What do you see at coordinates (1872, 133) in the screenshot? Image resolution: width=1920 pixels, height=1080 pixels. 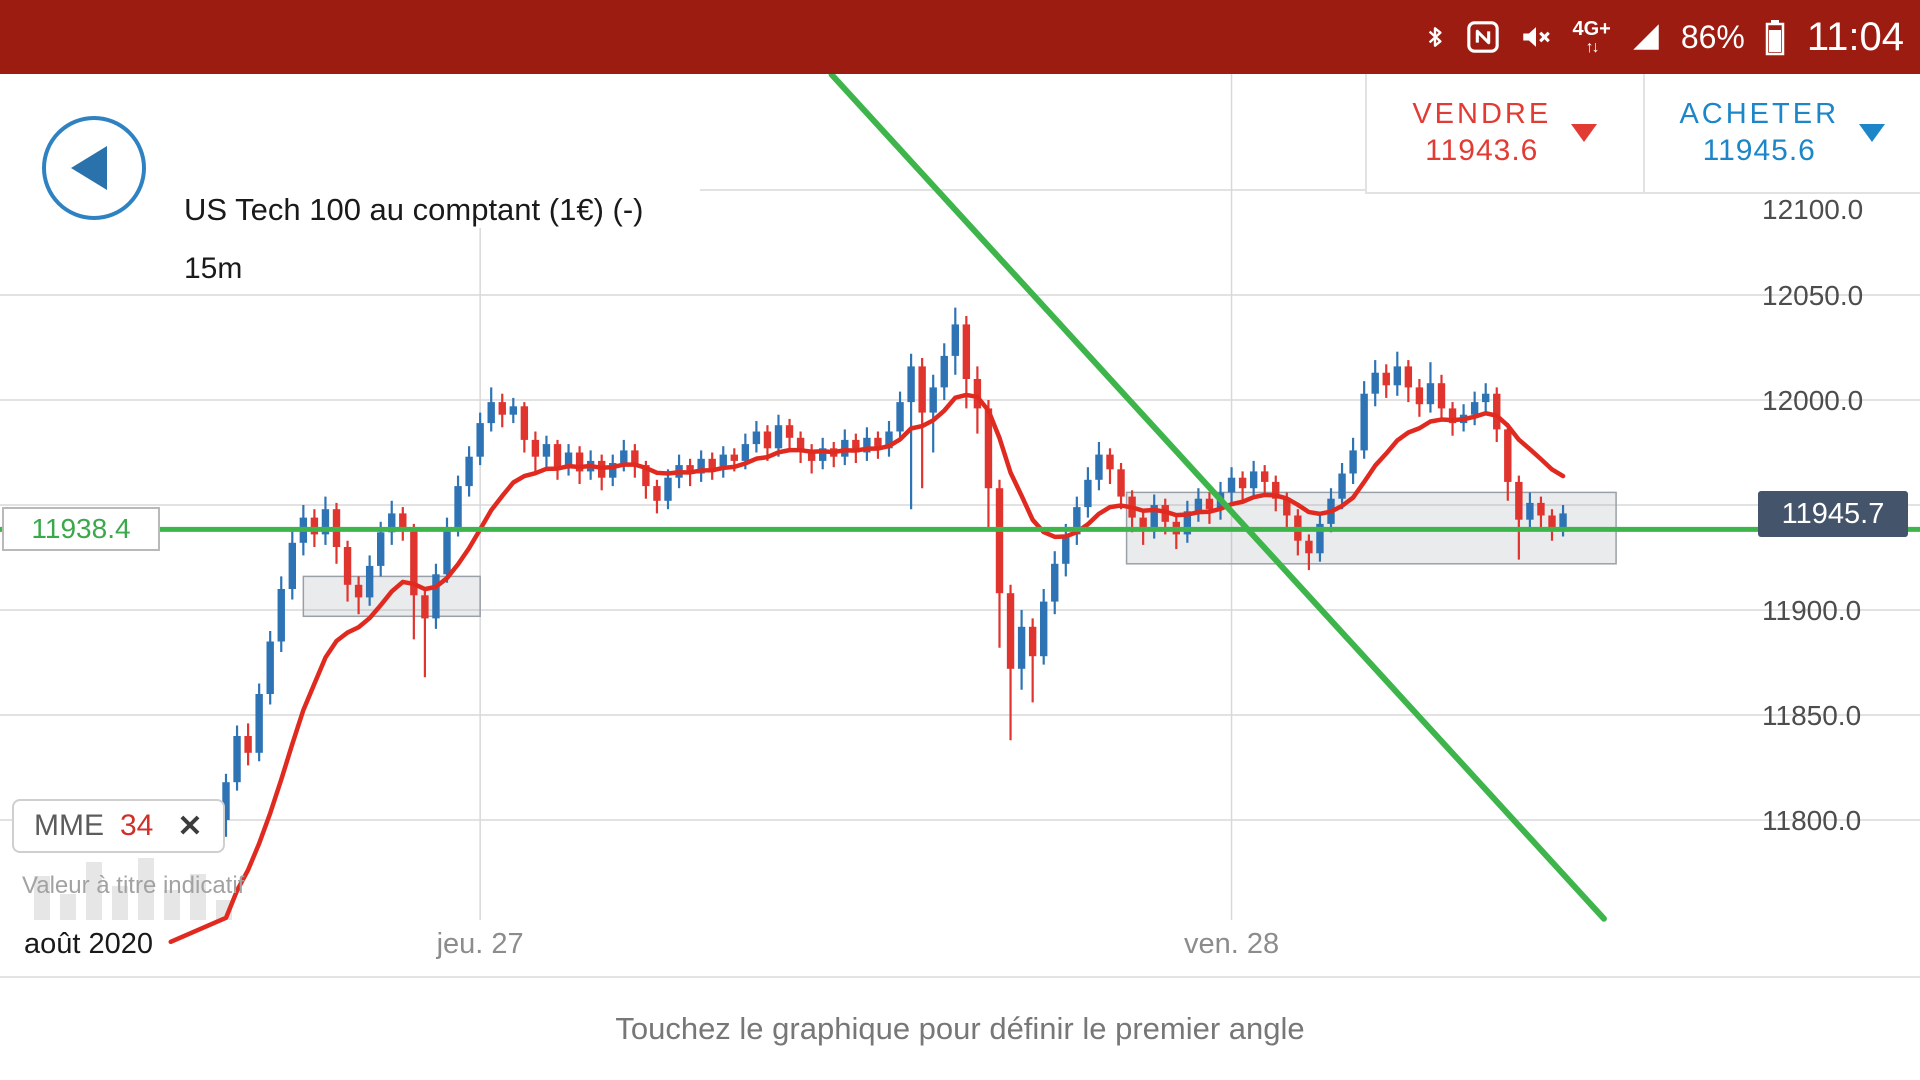 I see `buy-dropdown-icon` at bounding box center [1872, 133].